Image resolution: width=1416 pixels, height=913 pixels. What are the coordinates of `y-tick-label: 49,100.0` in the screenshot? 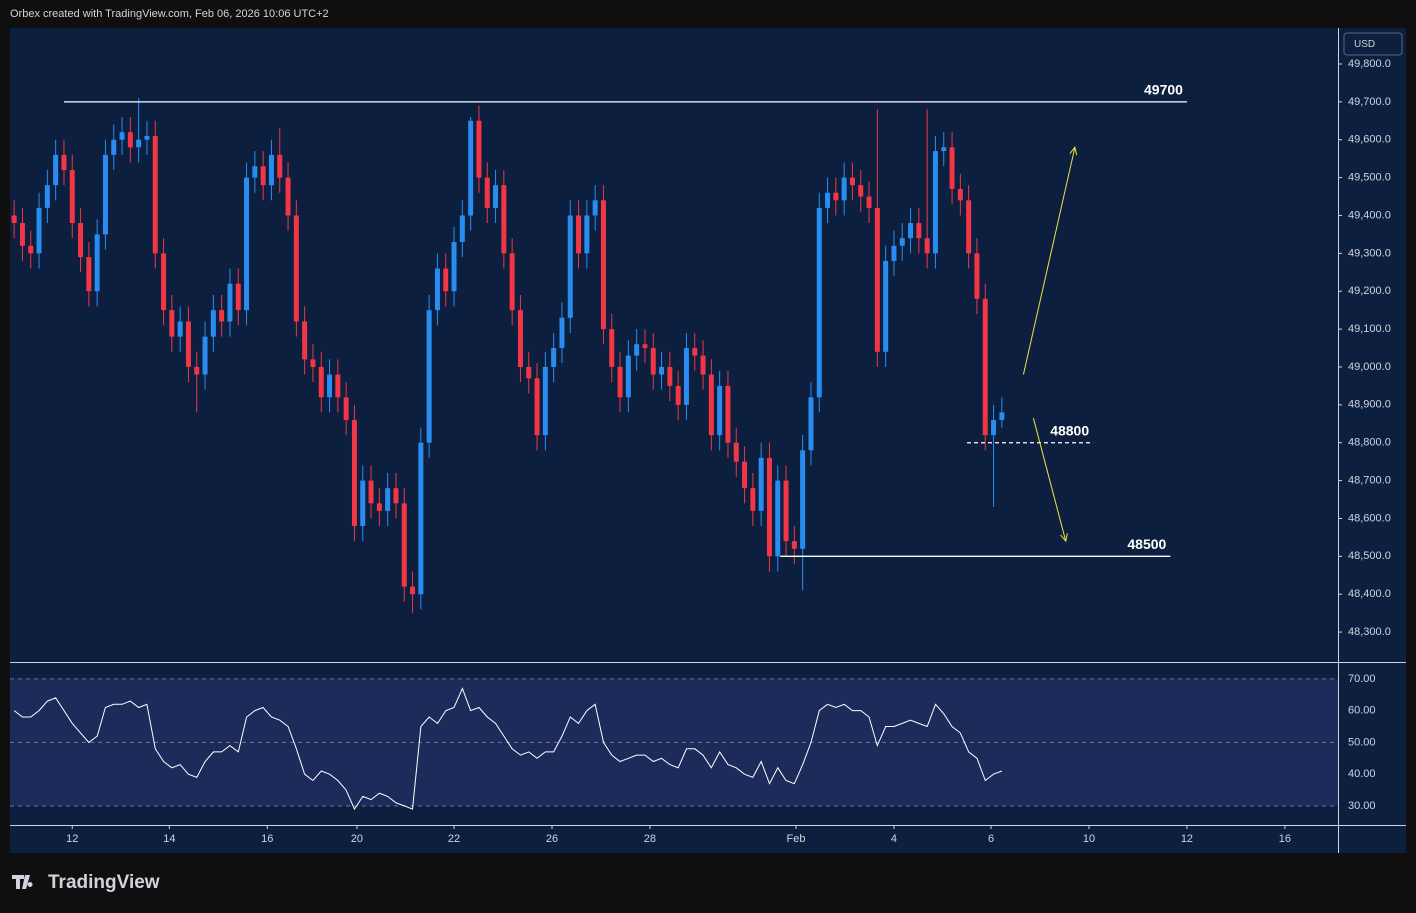 It's located at (1369, 329).